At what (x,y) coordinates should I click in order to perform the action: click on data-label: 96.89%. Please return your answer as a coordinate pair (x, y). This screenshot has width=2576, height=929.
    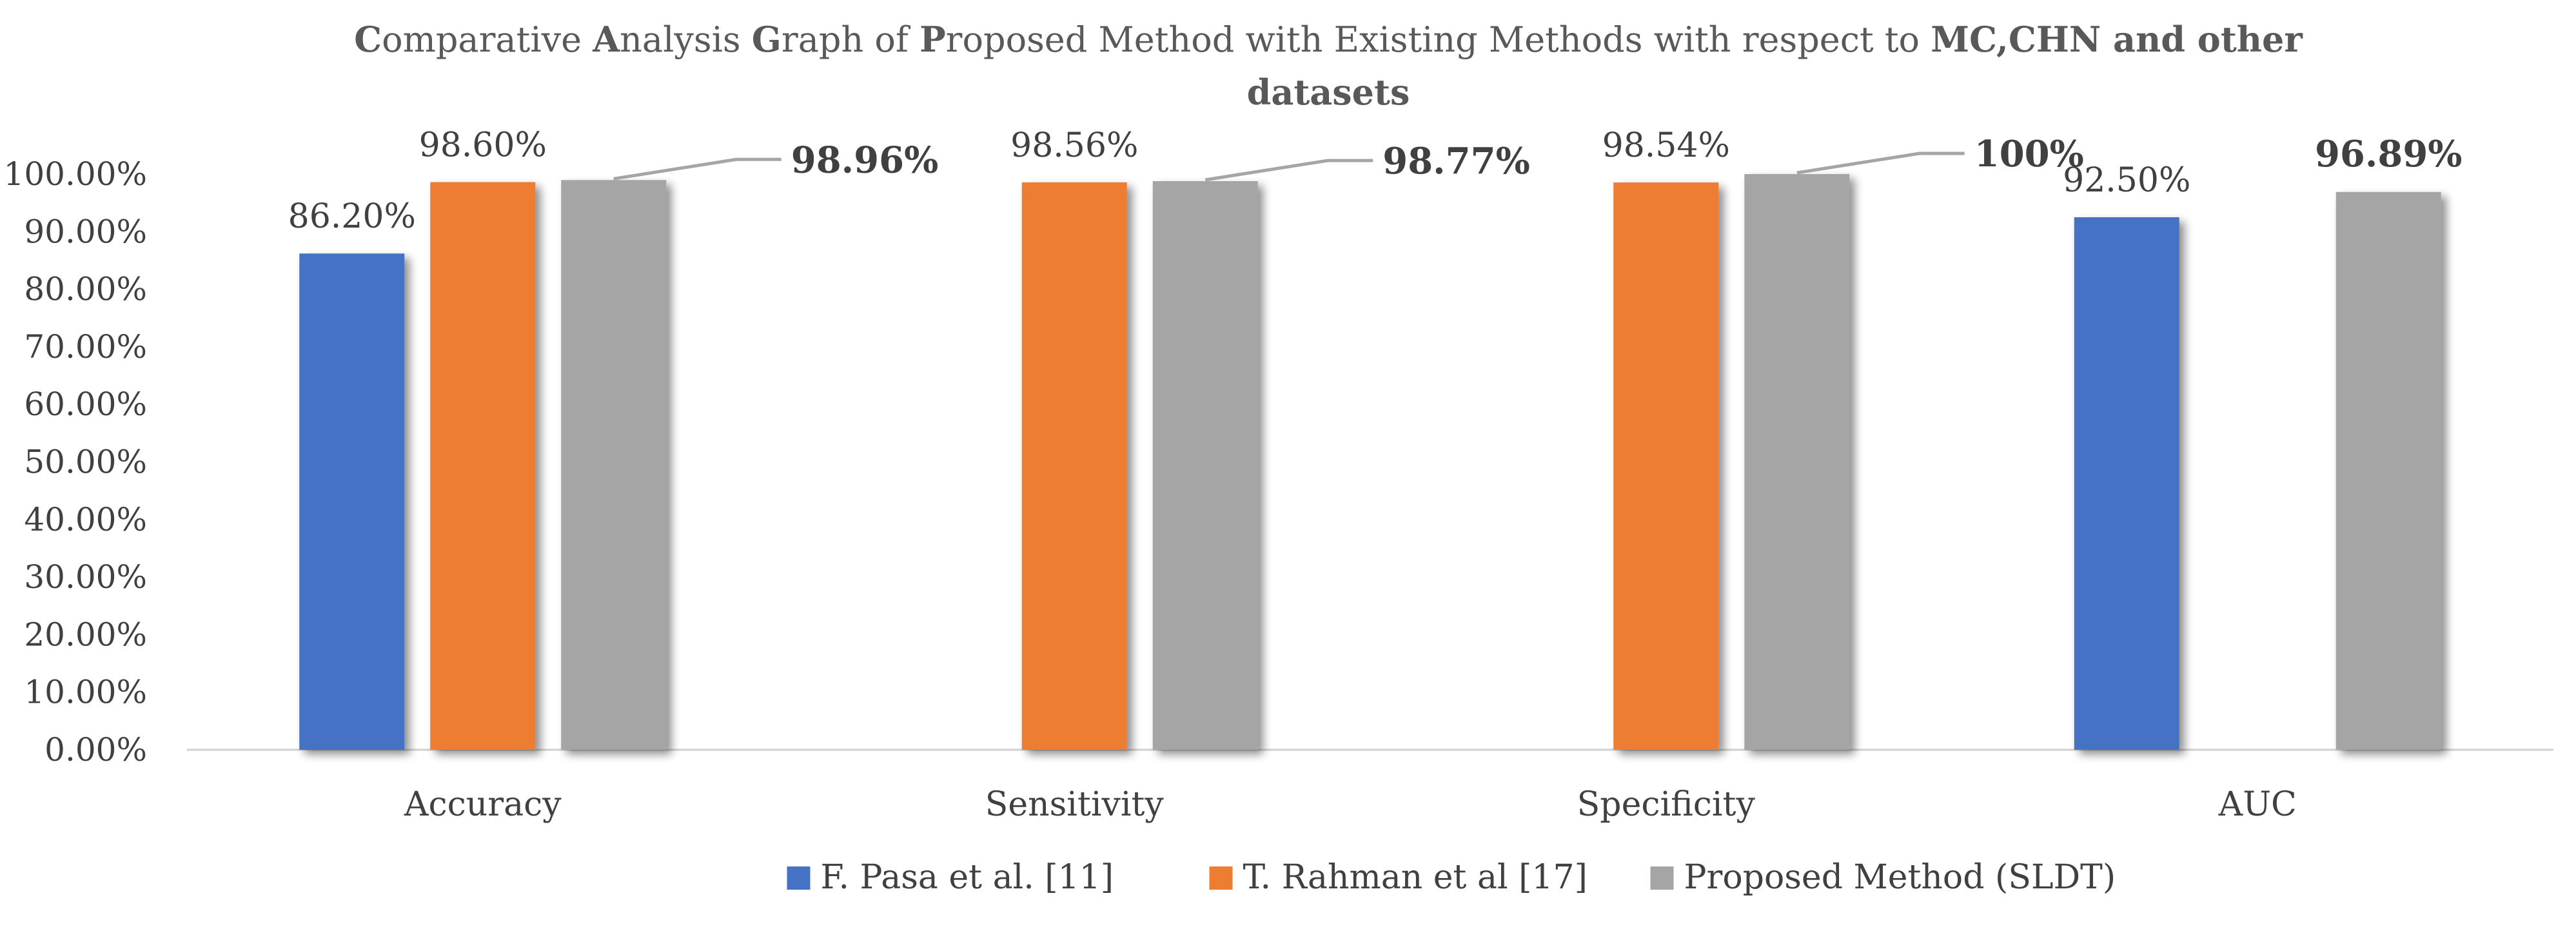
    Looking at the image, I should click on (2389, 154).